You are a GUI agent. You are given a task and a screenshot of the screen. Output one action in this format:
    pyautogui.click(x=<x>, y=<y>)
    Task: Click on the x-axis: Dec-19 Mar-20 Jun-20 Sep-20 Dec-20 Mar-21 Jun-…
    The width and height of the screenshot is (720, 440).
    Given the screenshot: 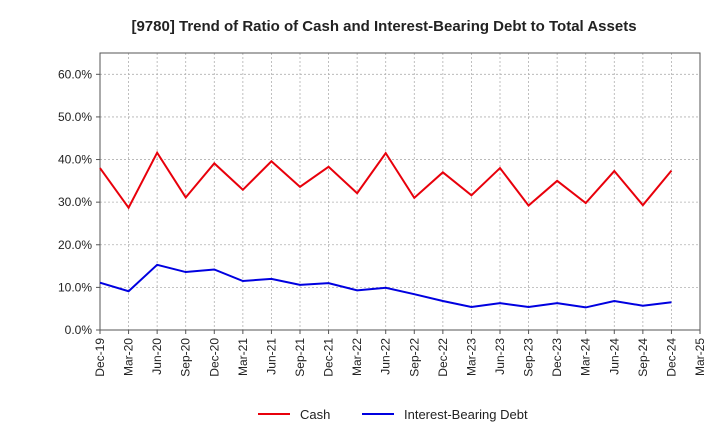 What is the action you would take?
    pyautogui.click(x=400, y=353)
    